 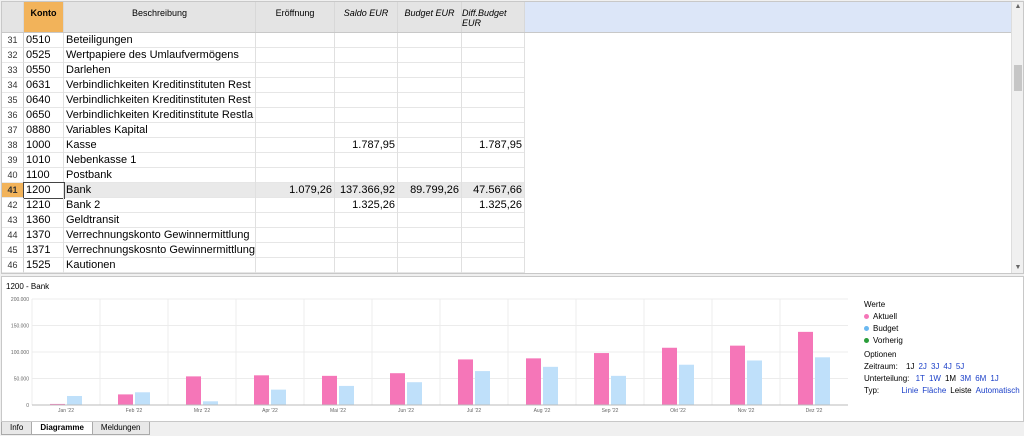 What do you see at coordinates (44, 175) in the screenshot?
I see `cell-konto: 1100` at bounding box center [44, 175].